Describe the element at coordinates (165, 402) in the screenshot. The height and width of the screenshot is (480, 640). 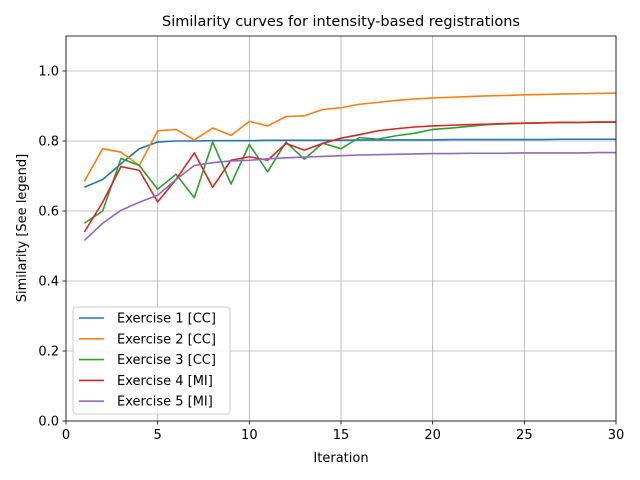
I see `legend-label-5: Exercise 5 [MI]` at that location.